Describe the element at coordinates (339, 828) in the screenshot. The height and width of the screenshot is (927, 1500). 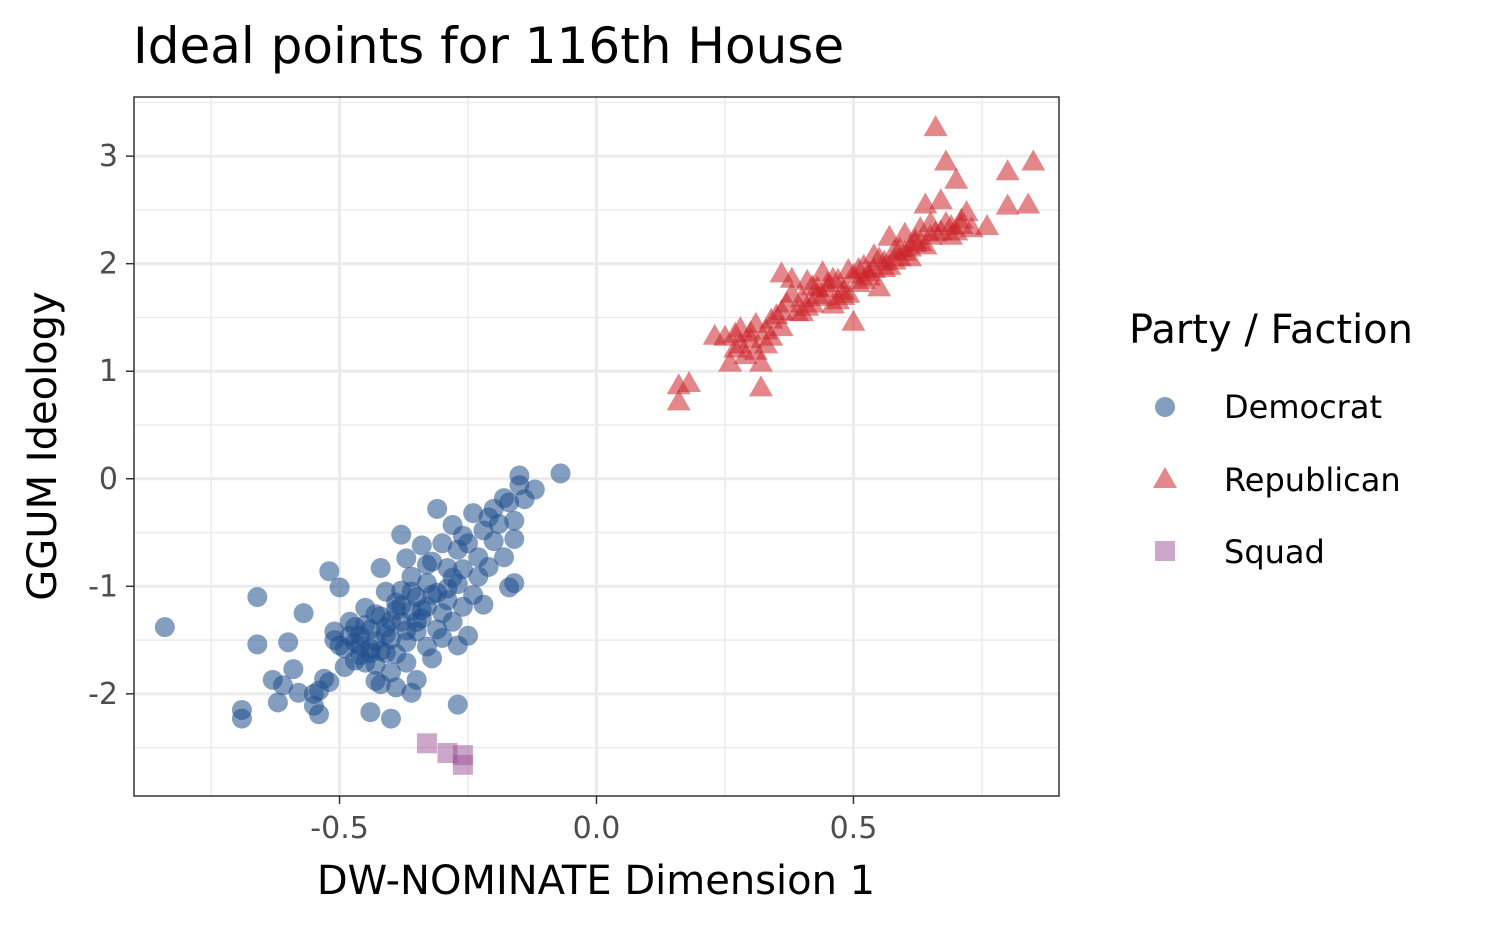
I see `x-tick-label: -0.5` at that location.